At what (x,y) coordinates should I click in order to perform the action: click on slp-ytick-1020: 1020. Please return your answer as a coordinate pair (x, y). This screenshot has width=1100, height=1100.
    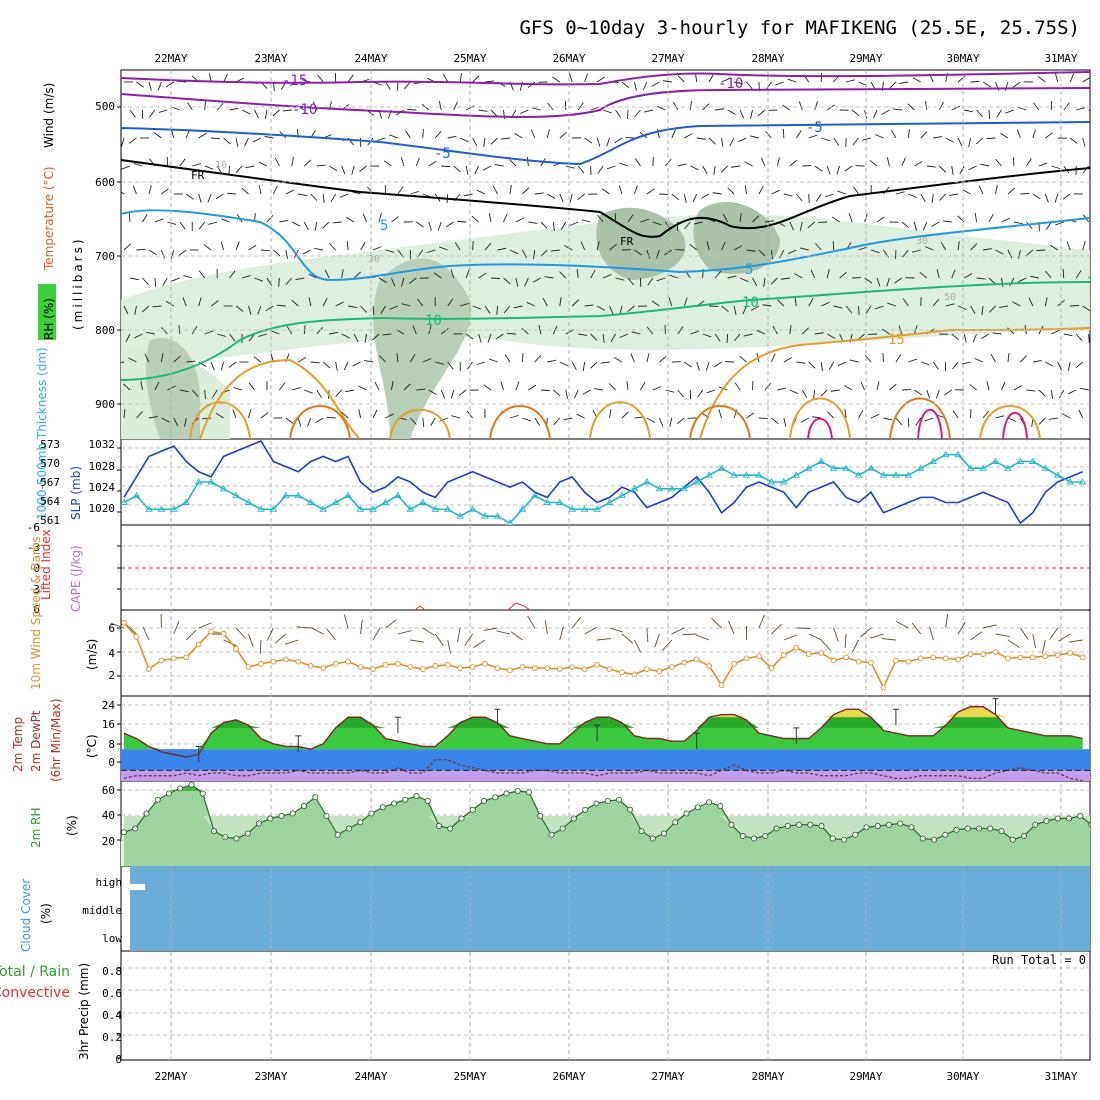
    Looking at the image, I should click on (102, 508).